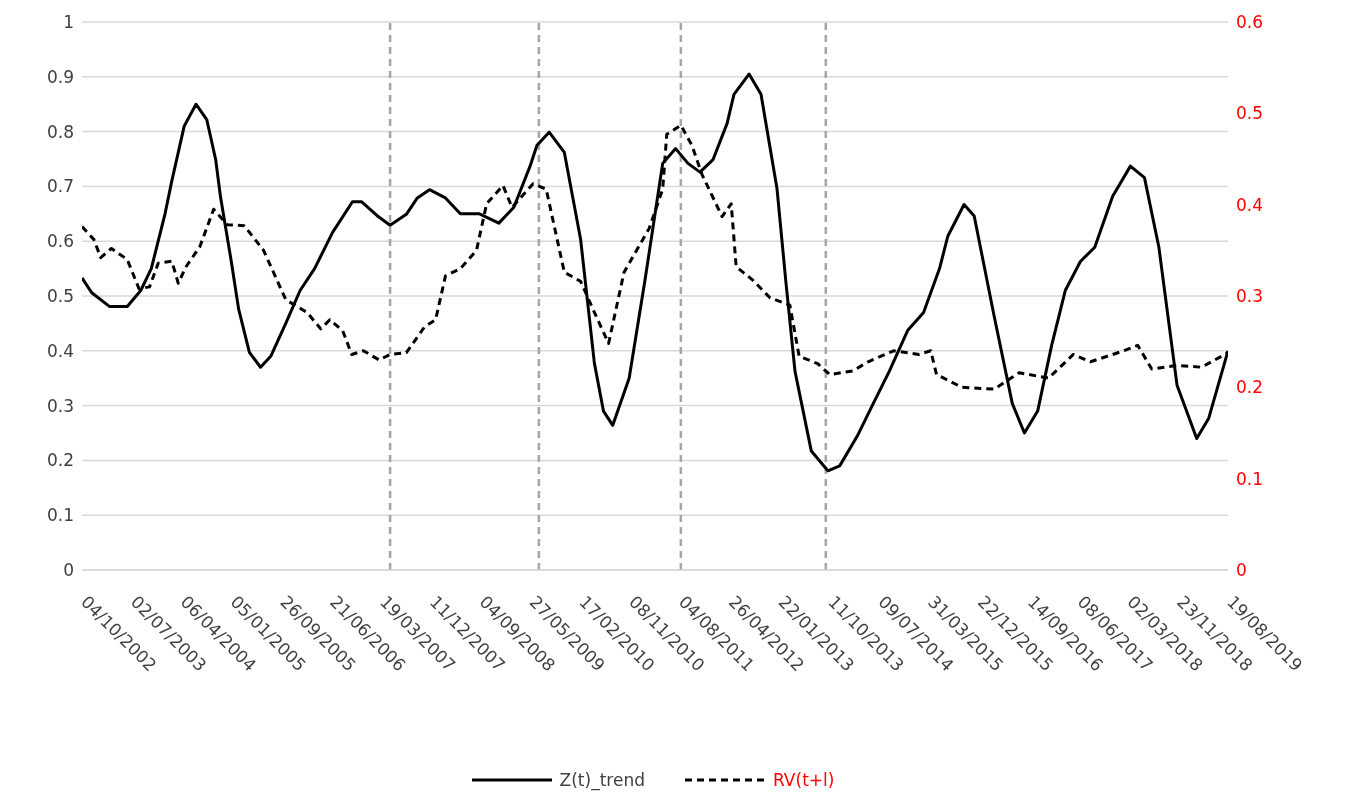 The height and width of the screenshot is (794, 1350). Describe the element at coordinates (803, 780) in the screenshot. I see `legend-label: RV(t+l)` at that location.